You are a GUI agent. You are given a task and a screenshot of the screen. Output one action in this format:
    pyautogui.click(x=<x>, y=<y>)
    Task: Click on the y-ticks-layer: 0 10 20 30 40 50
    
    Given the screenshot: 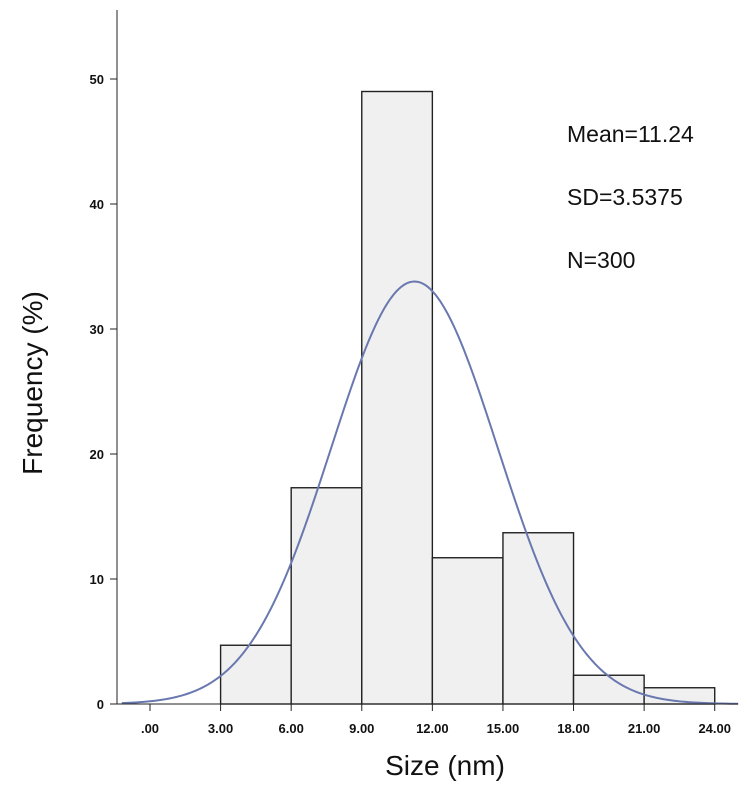 What is the action you would take?
    pyautogui.click(x=103, y=392)
    